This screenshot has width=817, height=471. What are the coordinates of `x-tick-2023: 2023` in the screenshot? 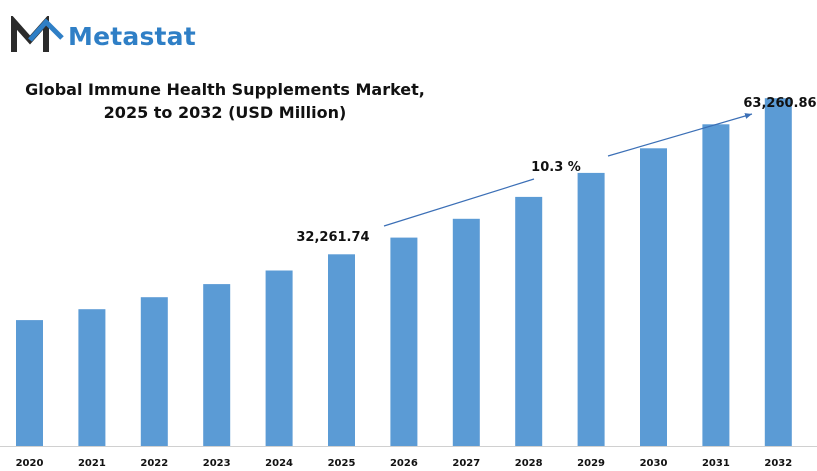 It's located at (217, 463).